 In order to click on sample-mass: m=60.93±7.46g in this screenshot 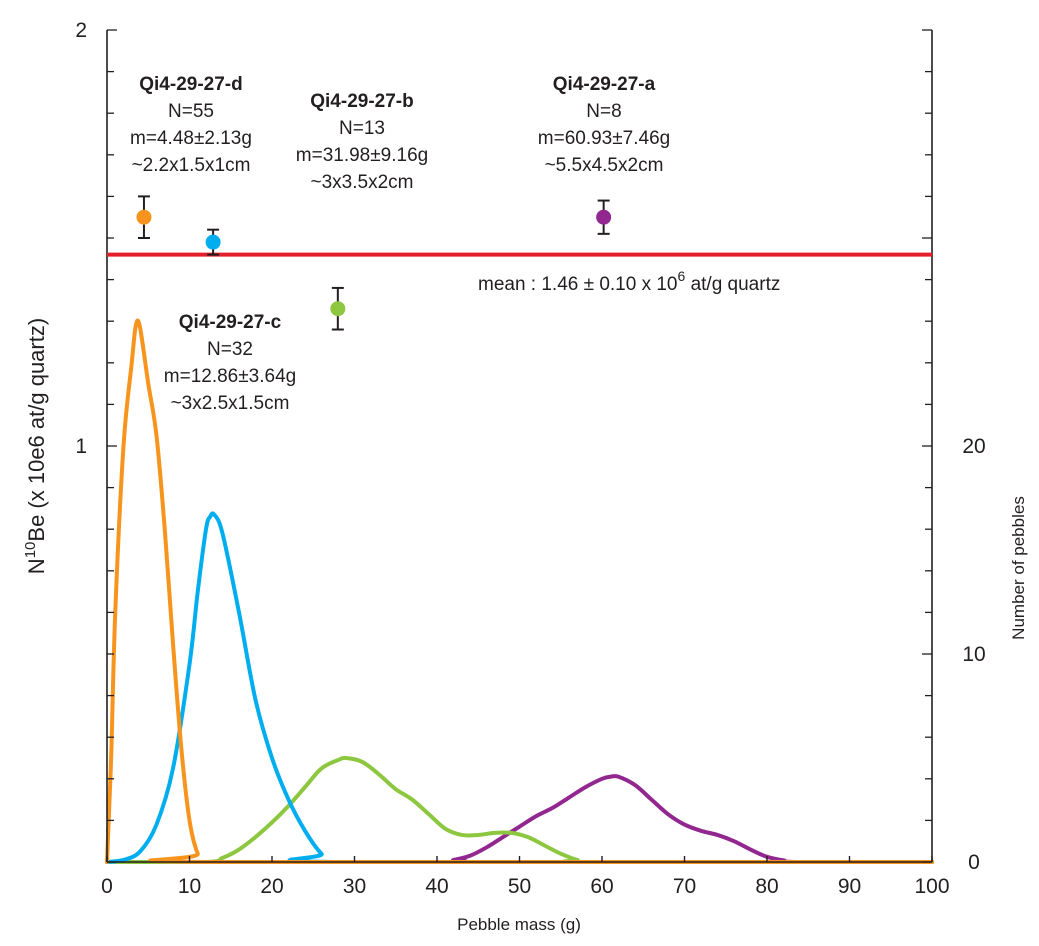, I will do `click(604, 138)`.